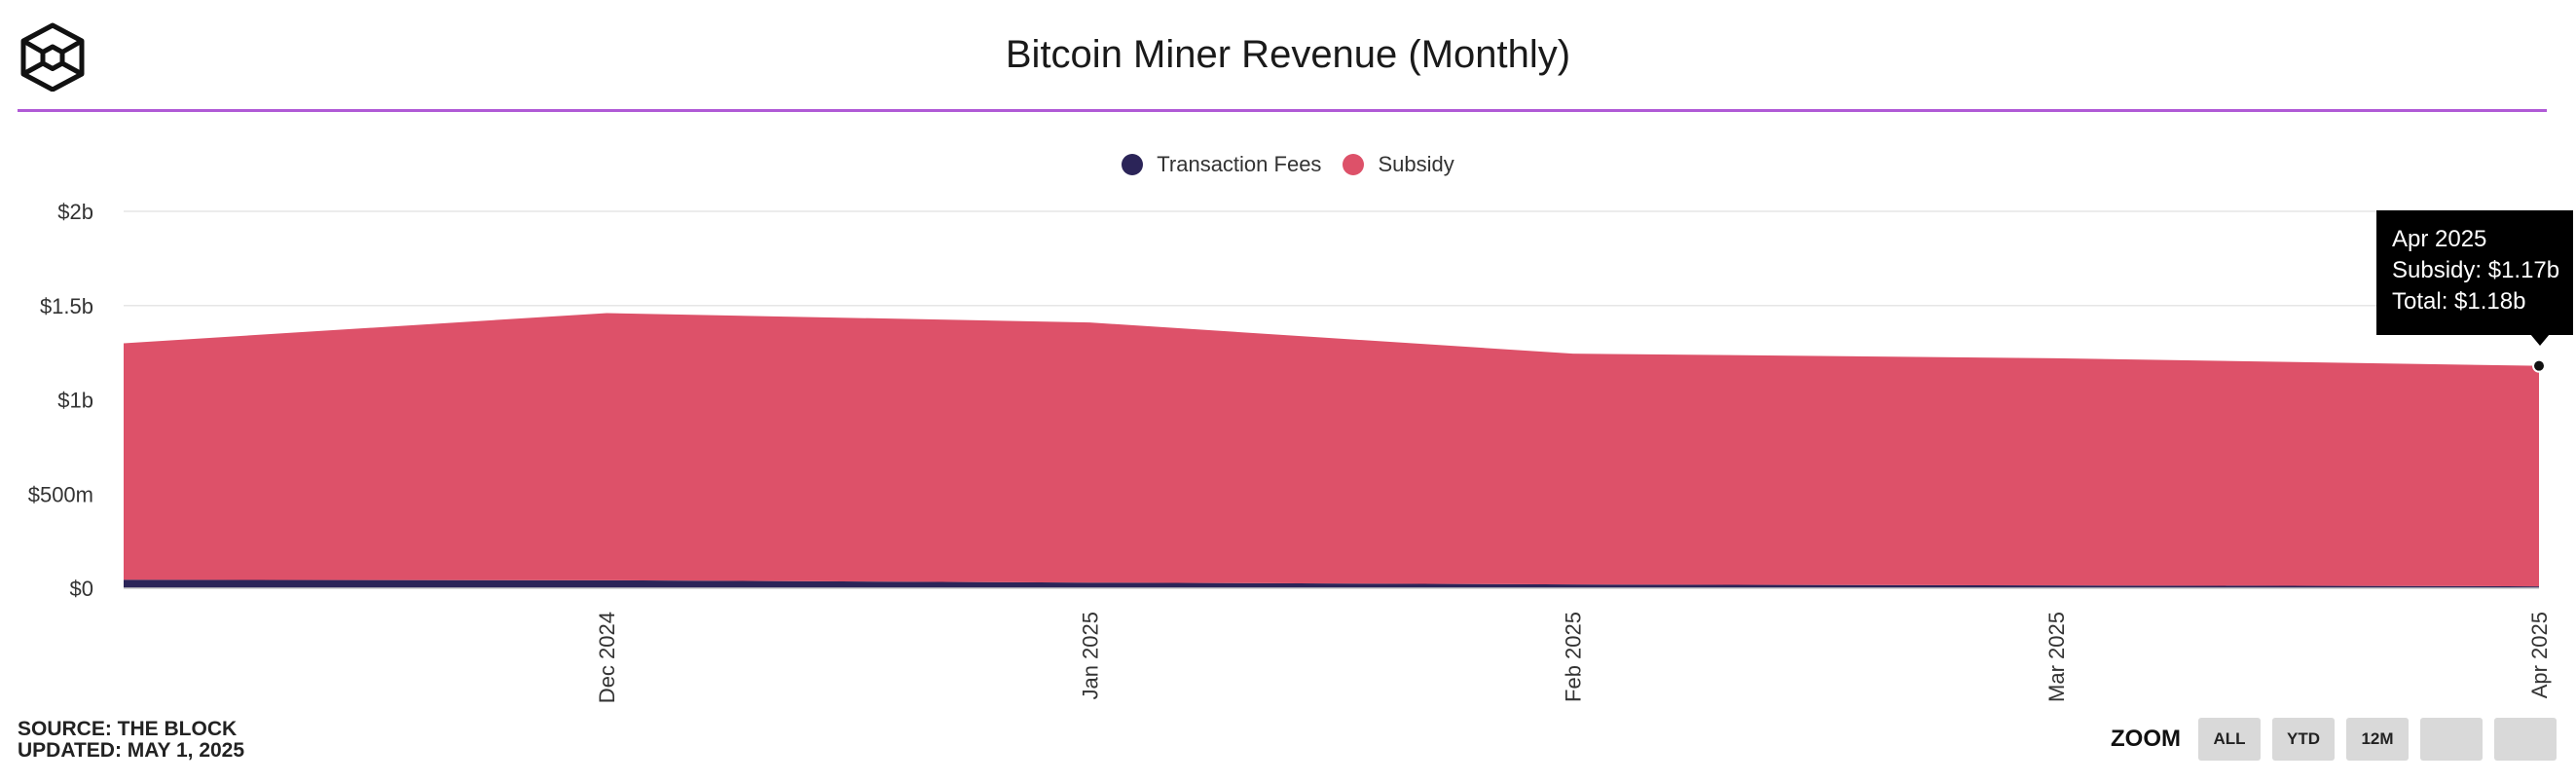 The image size is (2576, 783). I want to click on updated-line: UPDATED: MAY 1, 2025, so click(131, 750).